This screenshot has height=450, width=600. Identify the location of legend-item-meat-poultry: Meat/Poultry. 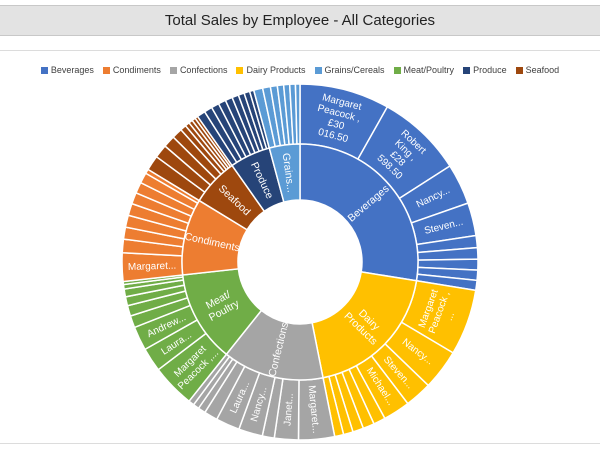
(424, 70).